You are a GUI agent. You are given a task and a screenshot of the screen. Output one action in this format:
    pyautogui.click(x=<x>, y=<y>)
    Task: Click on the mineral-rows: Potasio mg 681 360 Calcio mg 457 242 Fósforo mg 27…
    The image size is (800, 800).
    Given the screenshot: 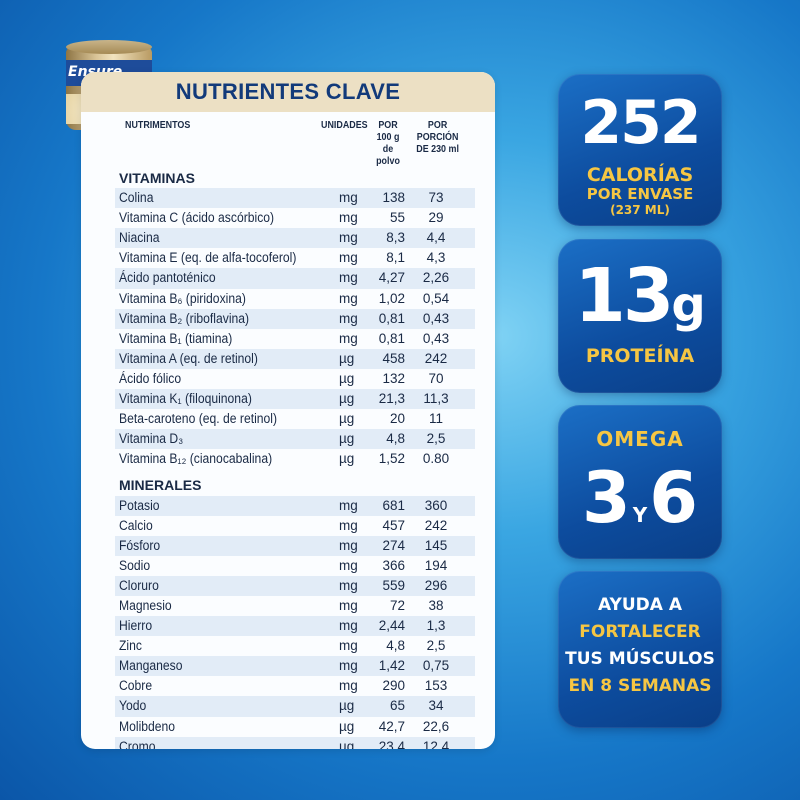 What is the action you would take?
    pyautogui.click(x=295, y=622)
    